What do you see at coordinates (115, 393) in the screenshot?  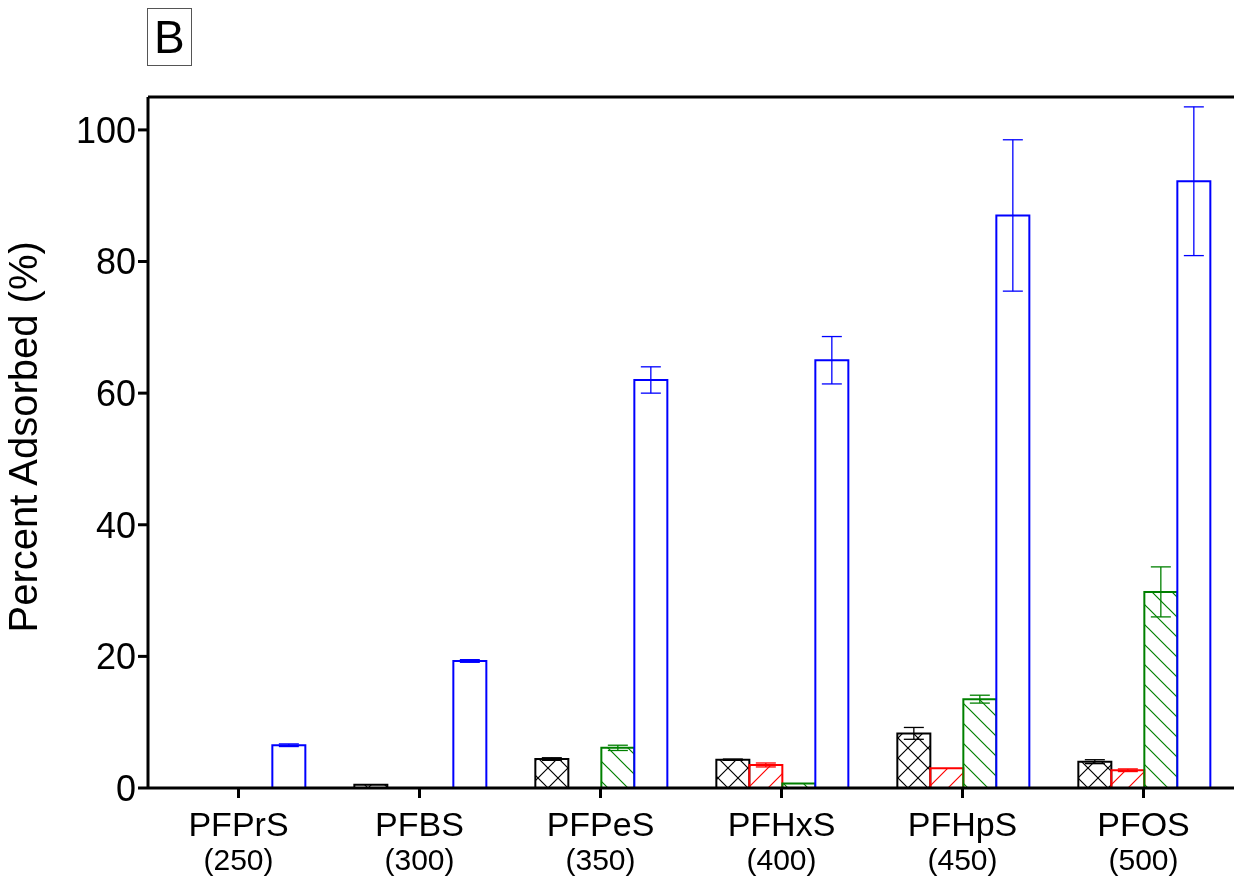 I see `y-tick-label: 60` at bounding box center [115, 393].